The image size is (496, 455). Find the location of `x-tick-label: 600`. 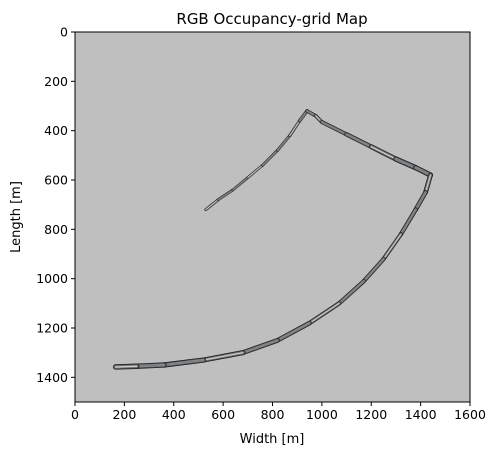

x-tick-label: 600 is located at coordinates (223, 414).